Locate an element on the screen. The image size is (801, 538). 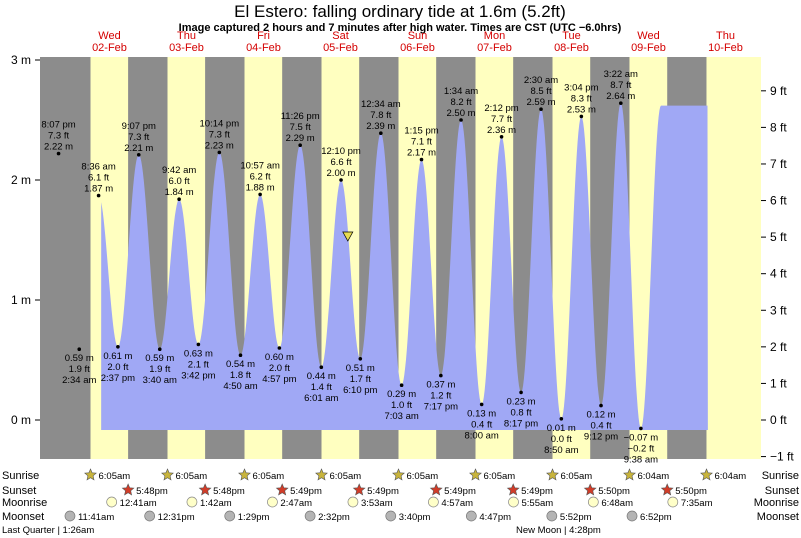
day-date: 05-Feb is located at coordinates (340, 48).